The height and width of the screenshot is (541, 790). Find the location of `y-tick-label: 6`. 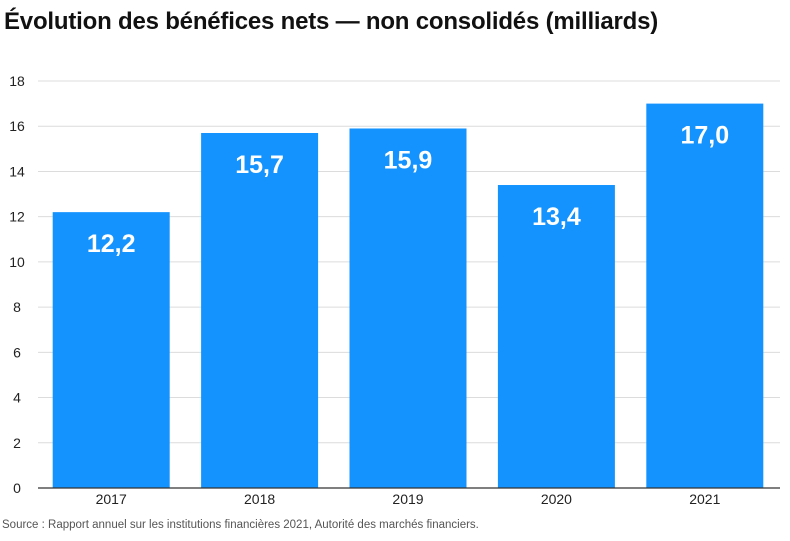

y-tick-label: 6 is located at coordinates (17, 352).